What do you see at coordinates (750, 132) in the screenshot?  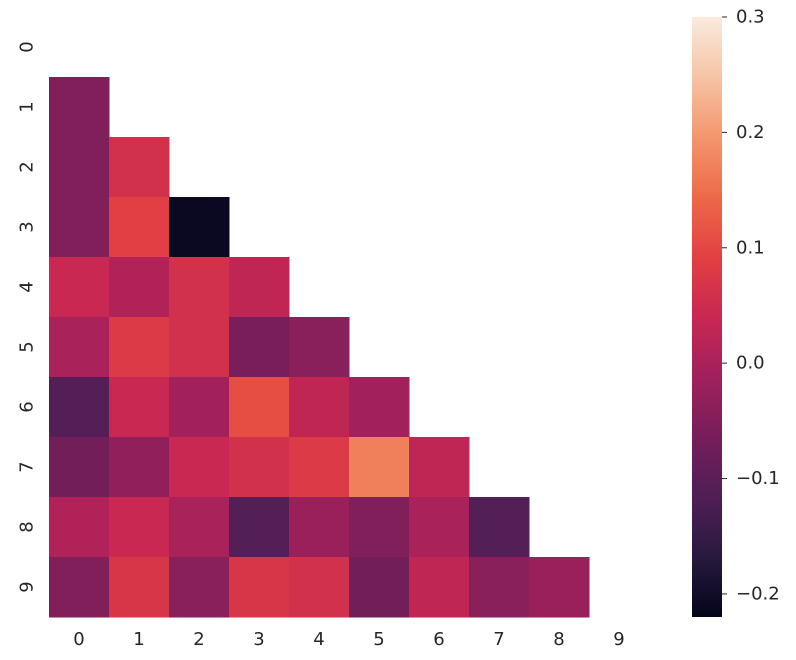 I see `colorbar-tick-label-1: 0.2` at bounding box center [750, 132].